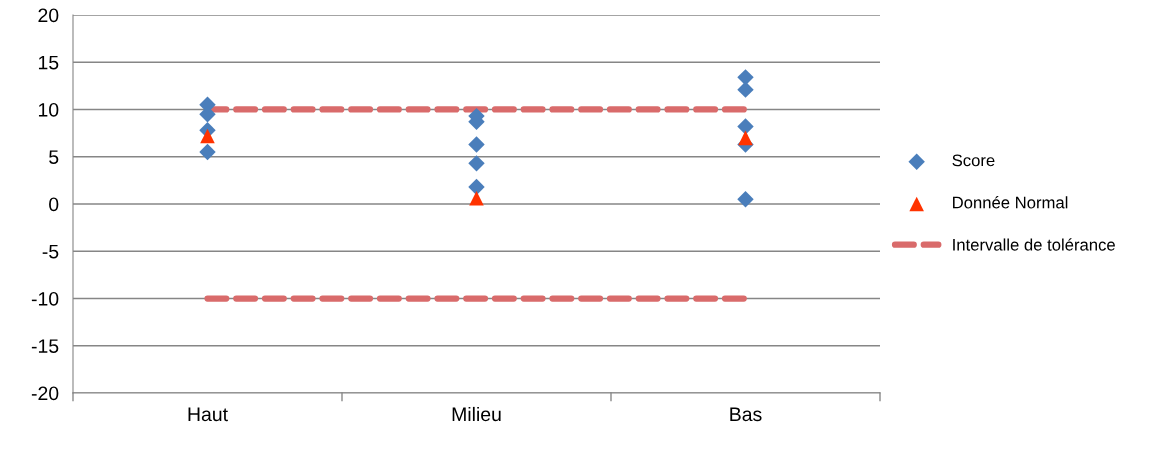 The height and width of the screenshot is (451, 1163). Describe the element at coordinates (208, 414) in the screenshot. I see `x-tick-label: Haut` at that location.